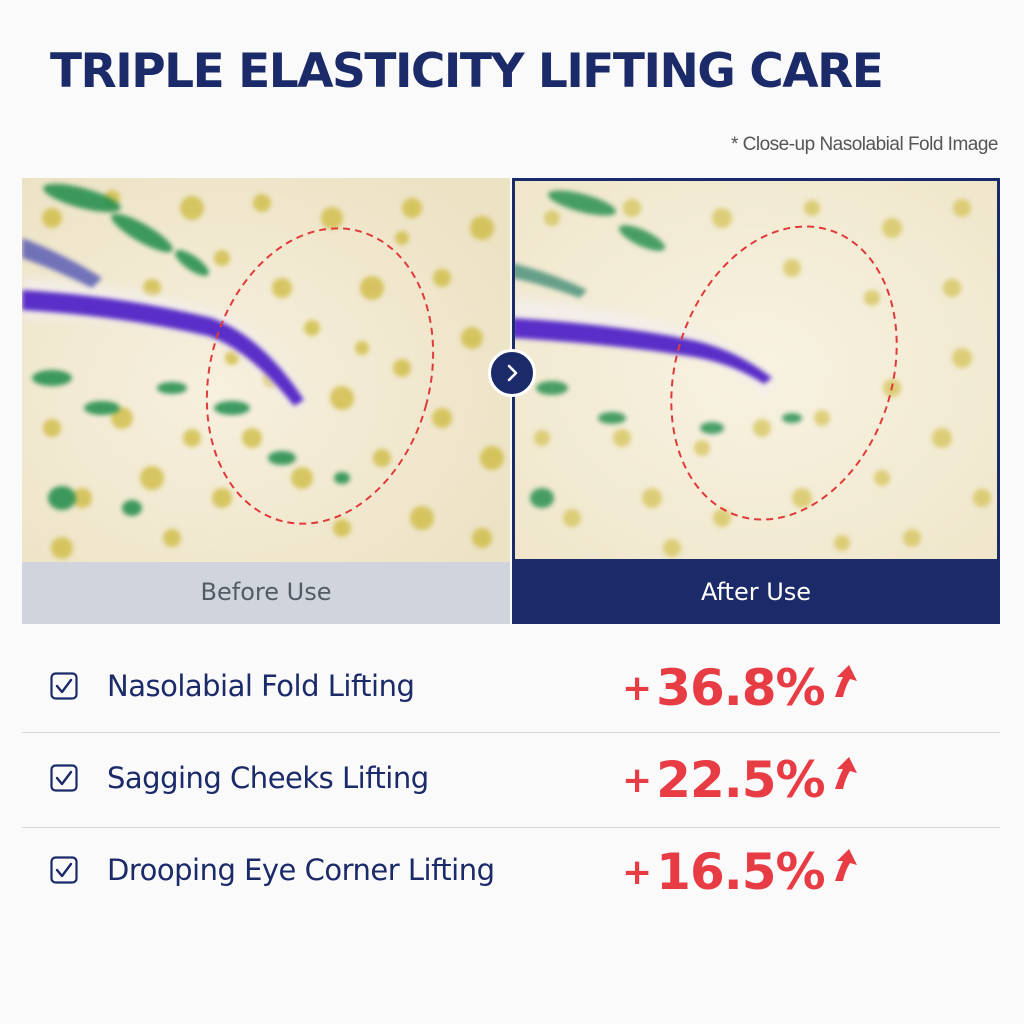 Image resolution: width=1024 pixels, height=1024 pixels. I want to click on result-value: + 22.5%, so click(740, 780).